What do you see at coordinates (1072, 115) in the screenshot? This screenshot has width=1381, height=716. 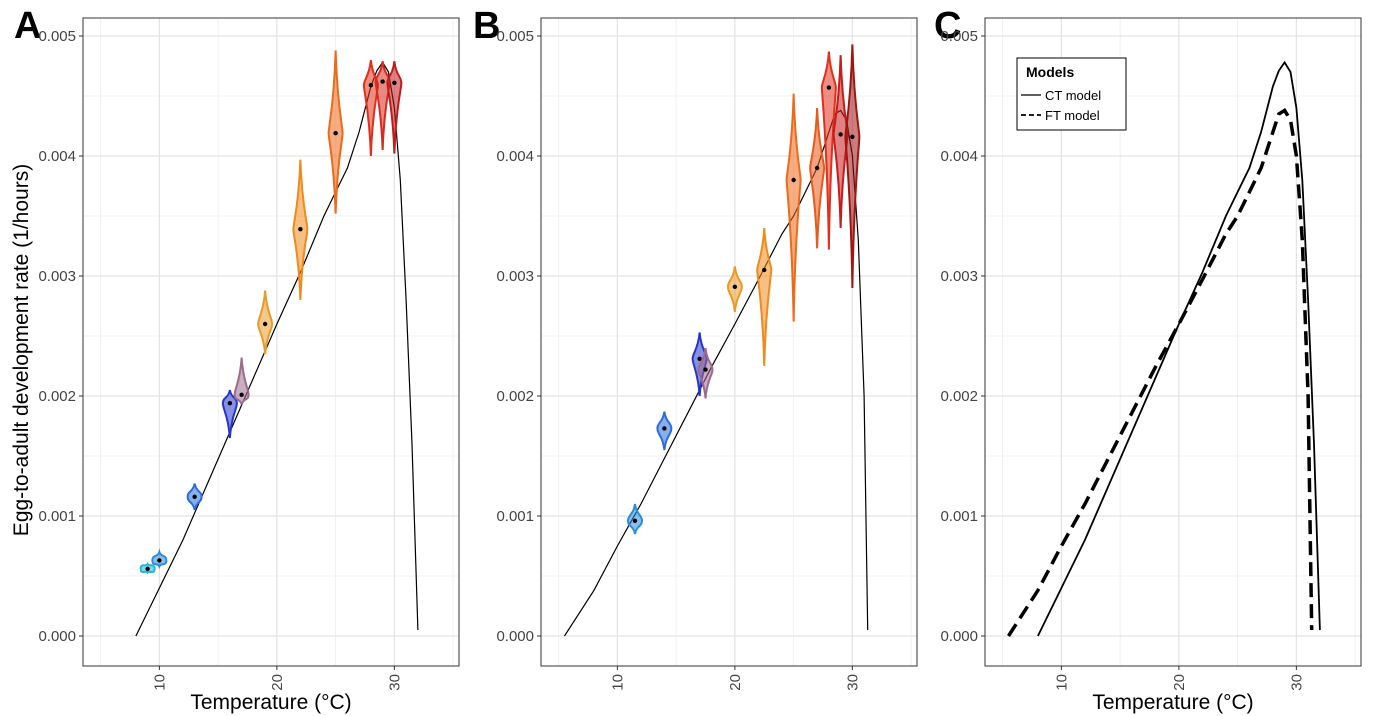 I see `legend-label: FT model` at bounding box center [1072, 115].